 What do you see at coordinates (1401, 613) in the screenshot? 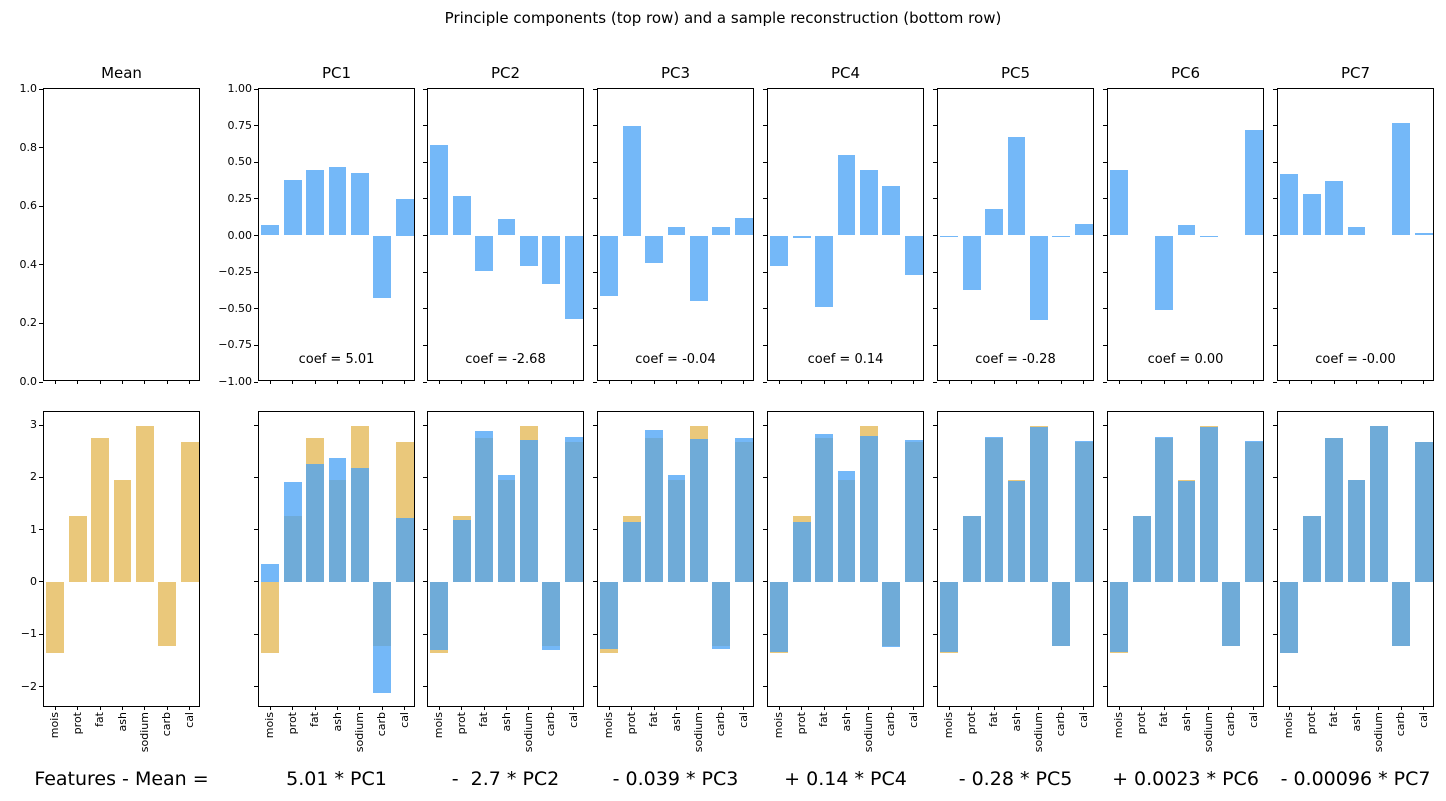
I see `recon-pc7-bar-carb` at bounding box center [1401, 613].